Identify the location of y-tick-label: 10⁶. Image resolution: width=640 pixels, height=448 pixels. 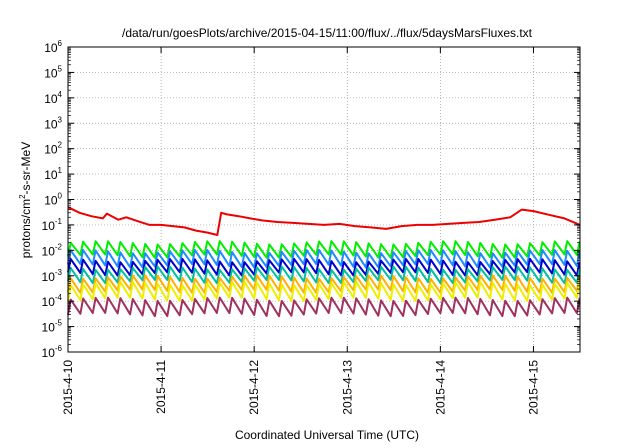
(53, 47).